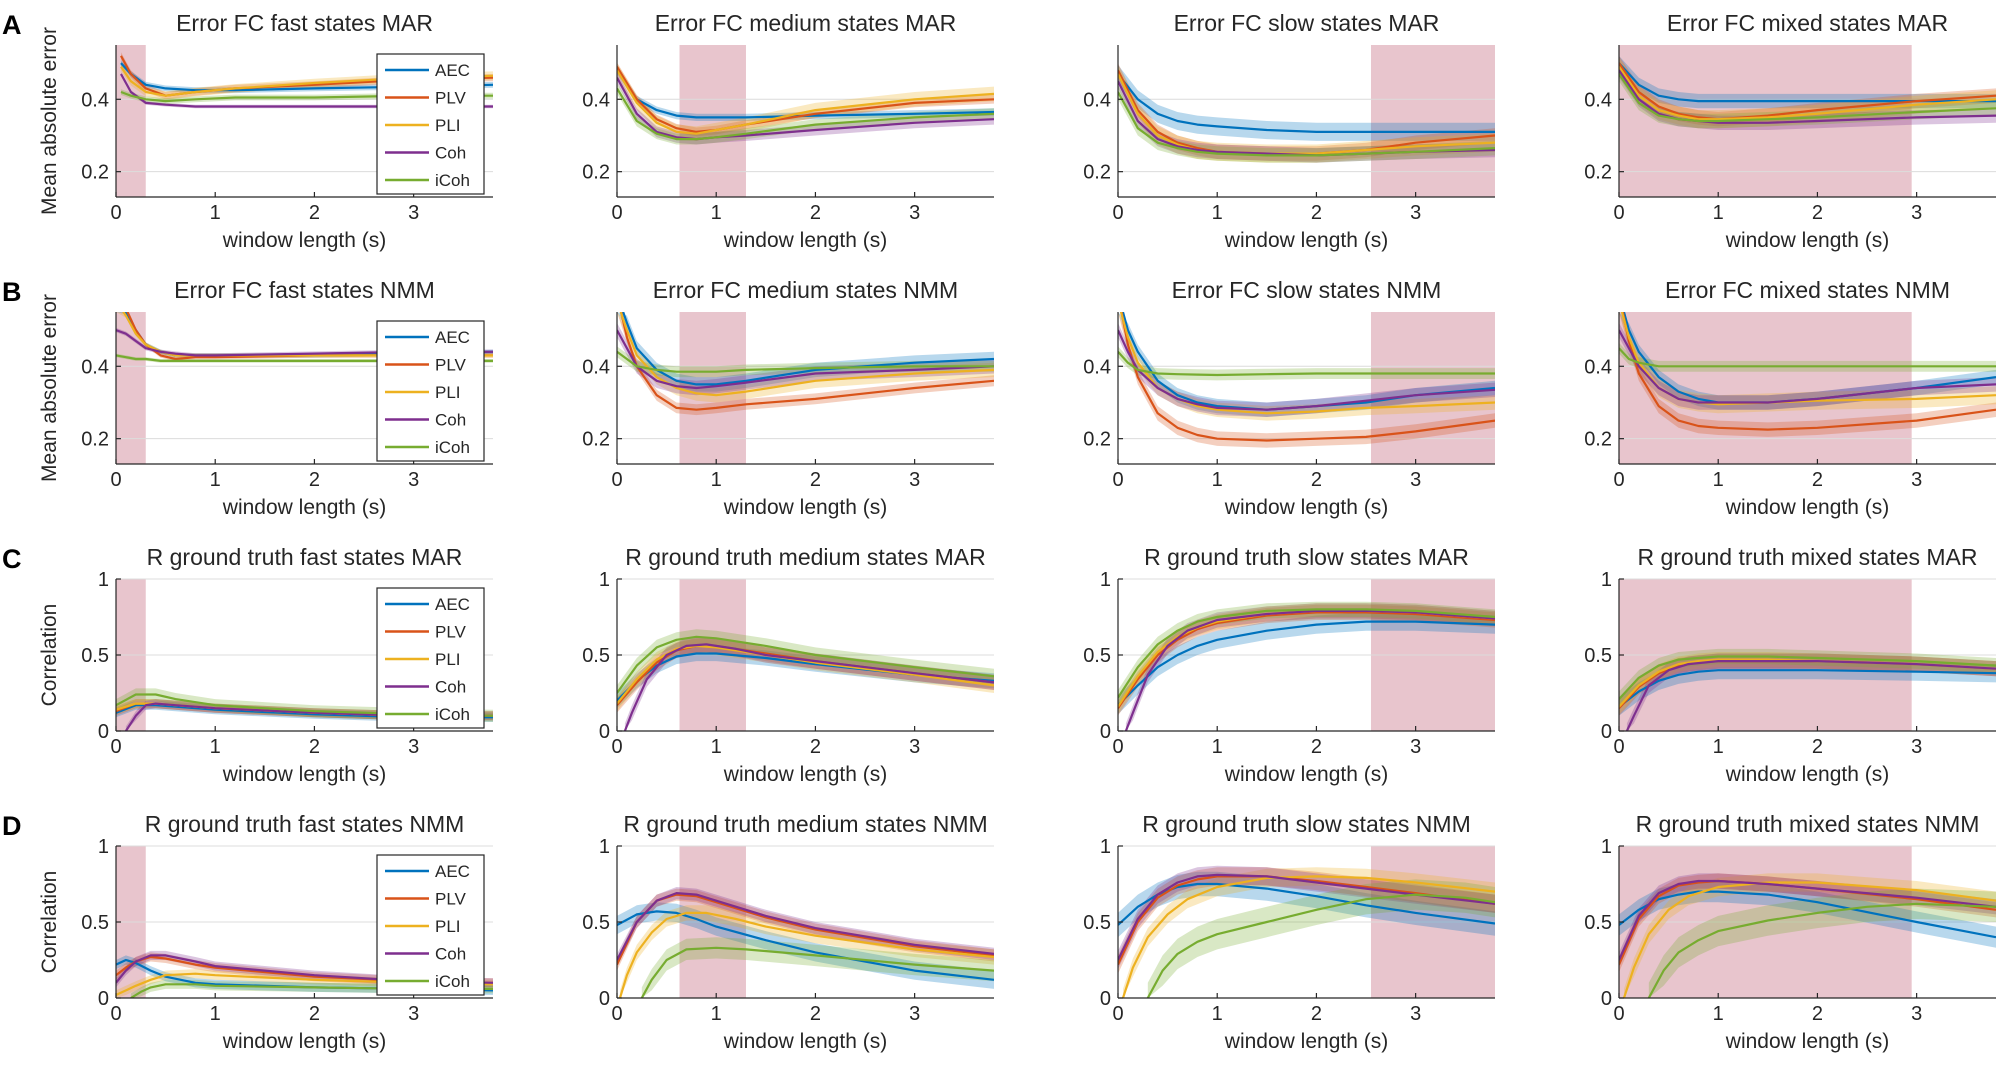 The image size is (2001, 1076). I want to click on chart-title: R ground truth medium states NMM, so click(805, 824).